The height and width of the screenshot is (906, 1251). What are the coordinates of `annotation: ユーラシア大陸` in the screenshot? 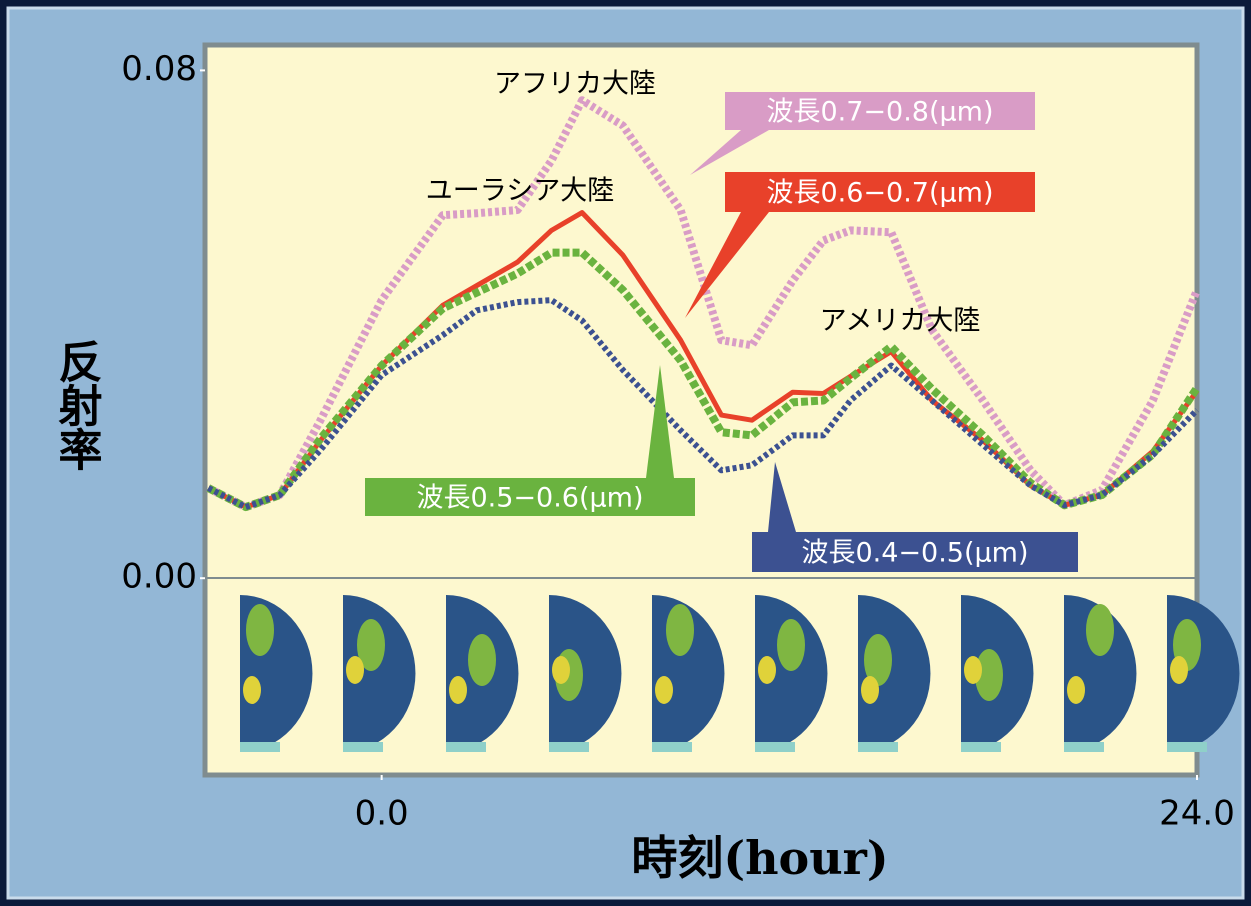 It's located at (520, 191).